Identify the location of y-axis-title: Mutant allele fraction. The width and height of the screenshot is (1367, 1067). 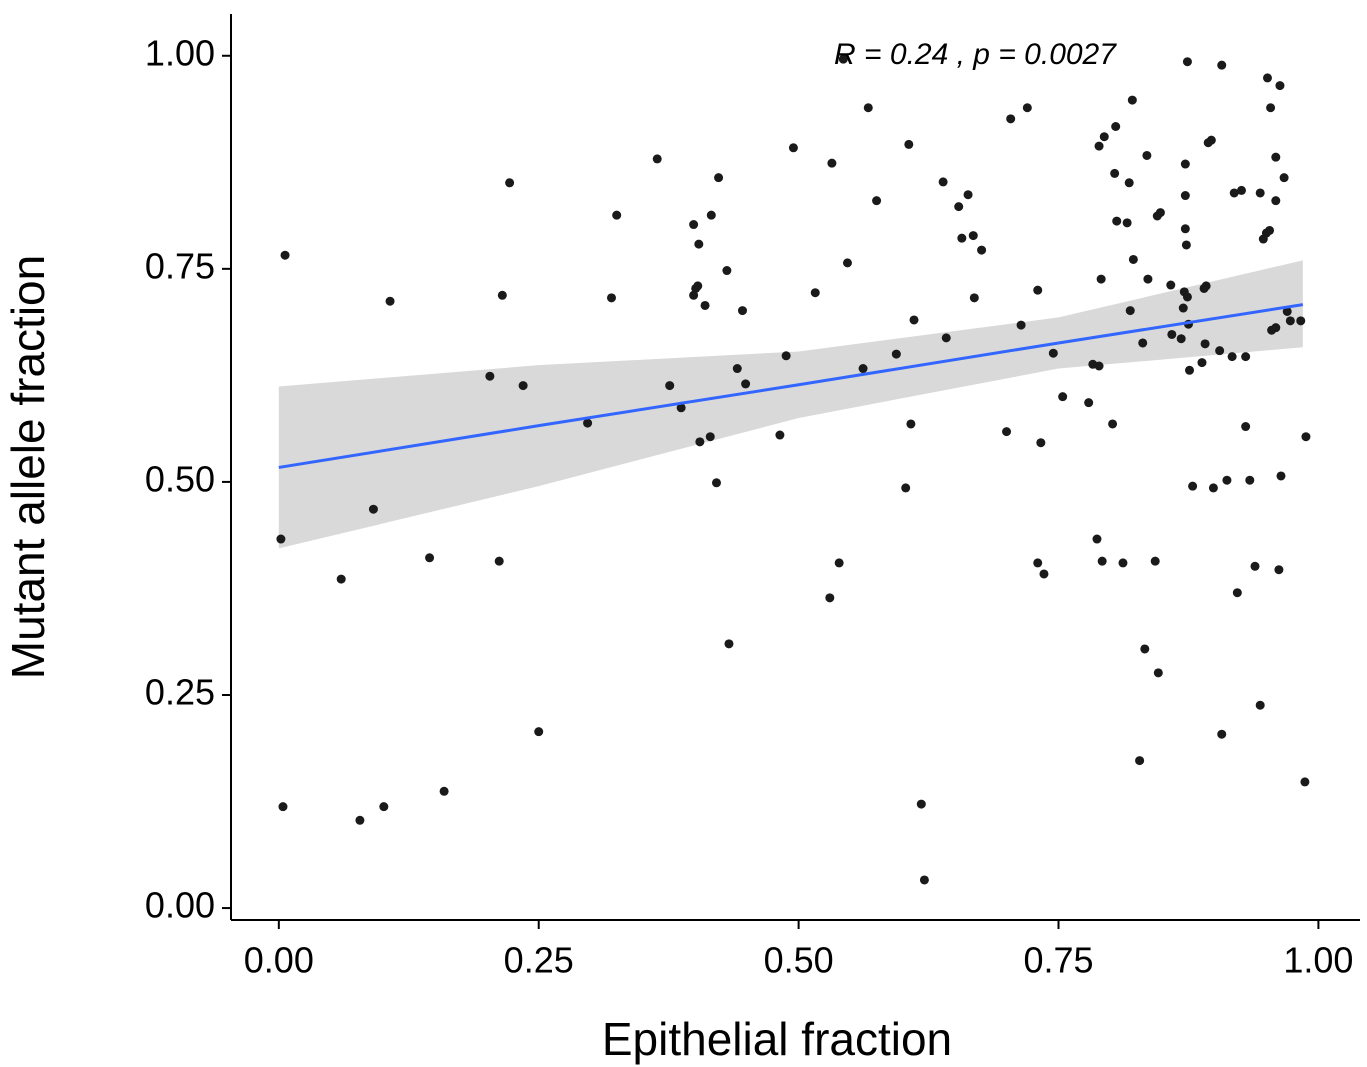
(28, 467).